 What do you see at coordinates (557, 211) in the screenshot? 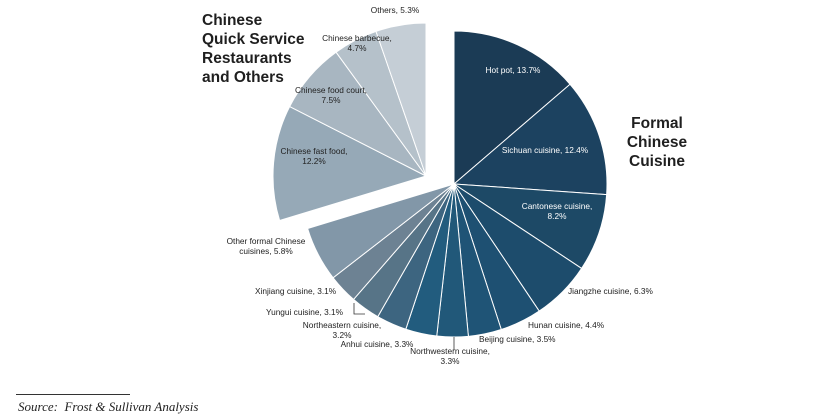
I see `slice-label: Cantonese cuisine, 8.2%` at bounding box center [557, 211].